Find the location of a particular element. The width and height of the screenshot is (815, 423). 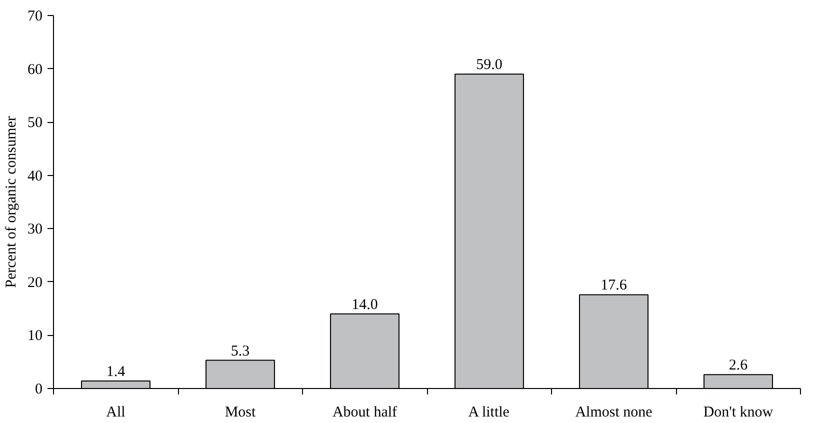

x-tick-label: Most is located at coordinates (240, 412).